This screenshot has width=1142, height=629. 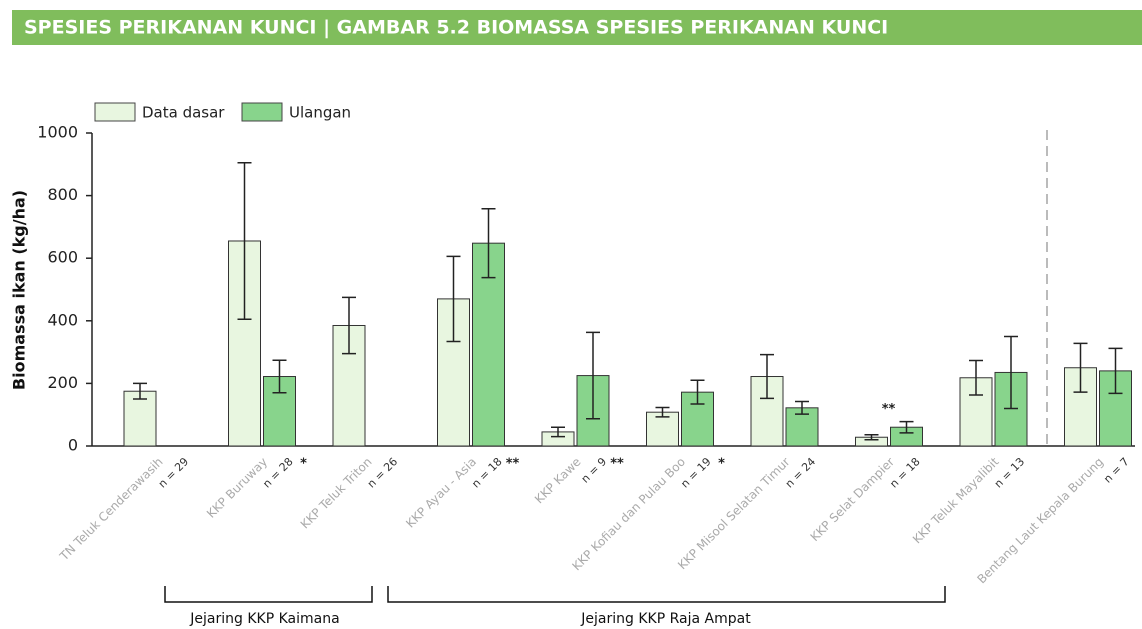 I want to click on x-tick-label: KKP Selat Dampier, so click(x=853, y=500).